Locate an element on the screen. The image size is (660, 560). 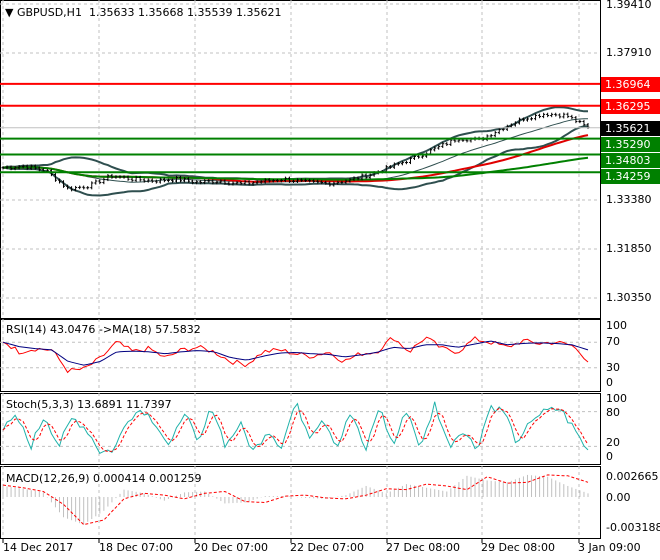
stoch-tick: 100 is located at coordinates (616, 398).